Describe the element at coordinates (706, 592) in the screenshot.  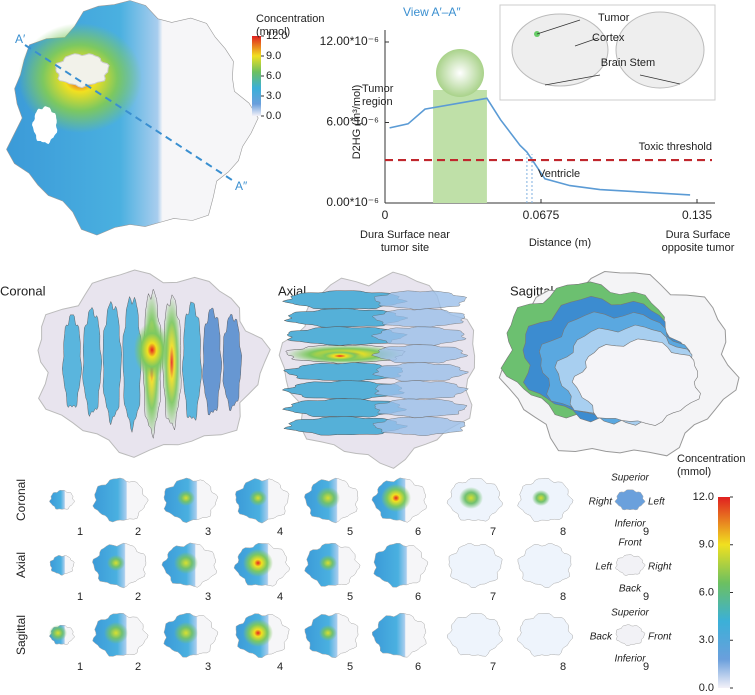
I see `colorbar-tick-label: 6.0` at that location.